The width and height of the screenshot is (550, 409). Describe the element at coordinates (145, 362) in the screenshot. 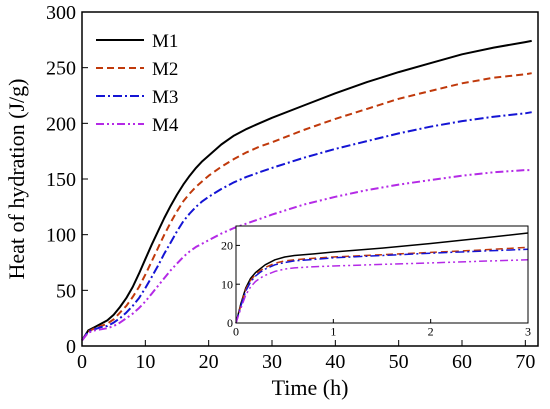

I see `main-x-tick-label: 10` at that location.